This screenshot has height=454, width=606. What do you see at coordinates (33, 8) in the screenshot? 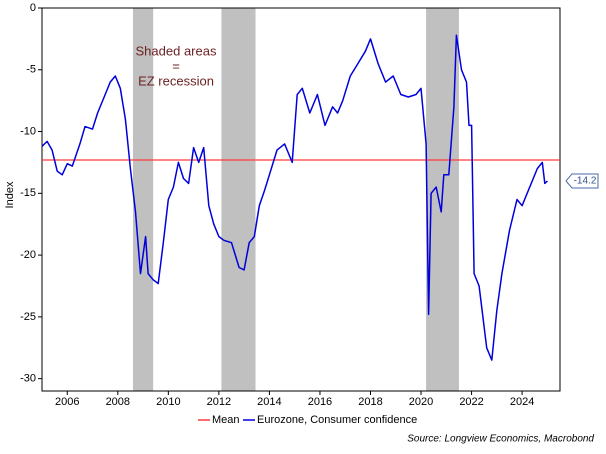
I see `y-tick-label: 0` at bounding box center [33, 8].